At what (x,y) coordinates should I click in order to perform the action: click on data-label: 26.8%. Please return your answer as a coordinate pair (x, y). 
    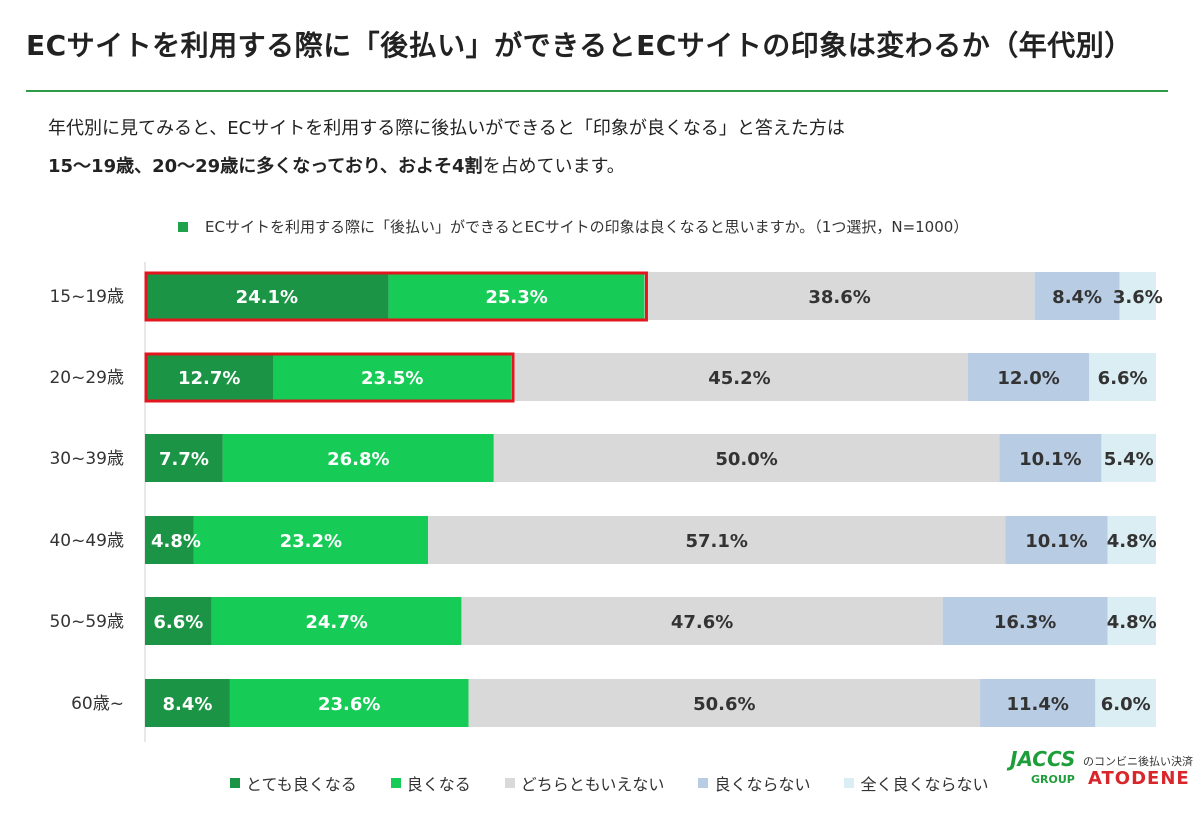
    Looking at the image, I should click on (358, 459).